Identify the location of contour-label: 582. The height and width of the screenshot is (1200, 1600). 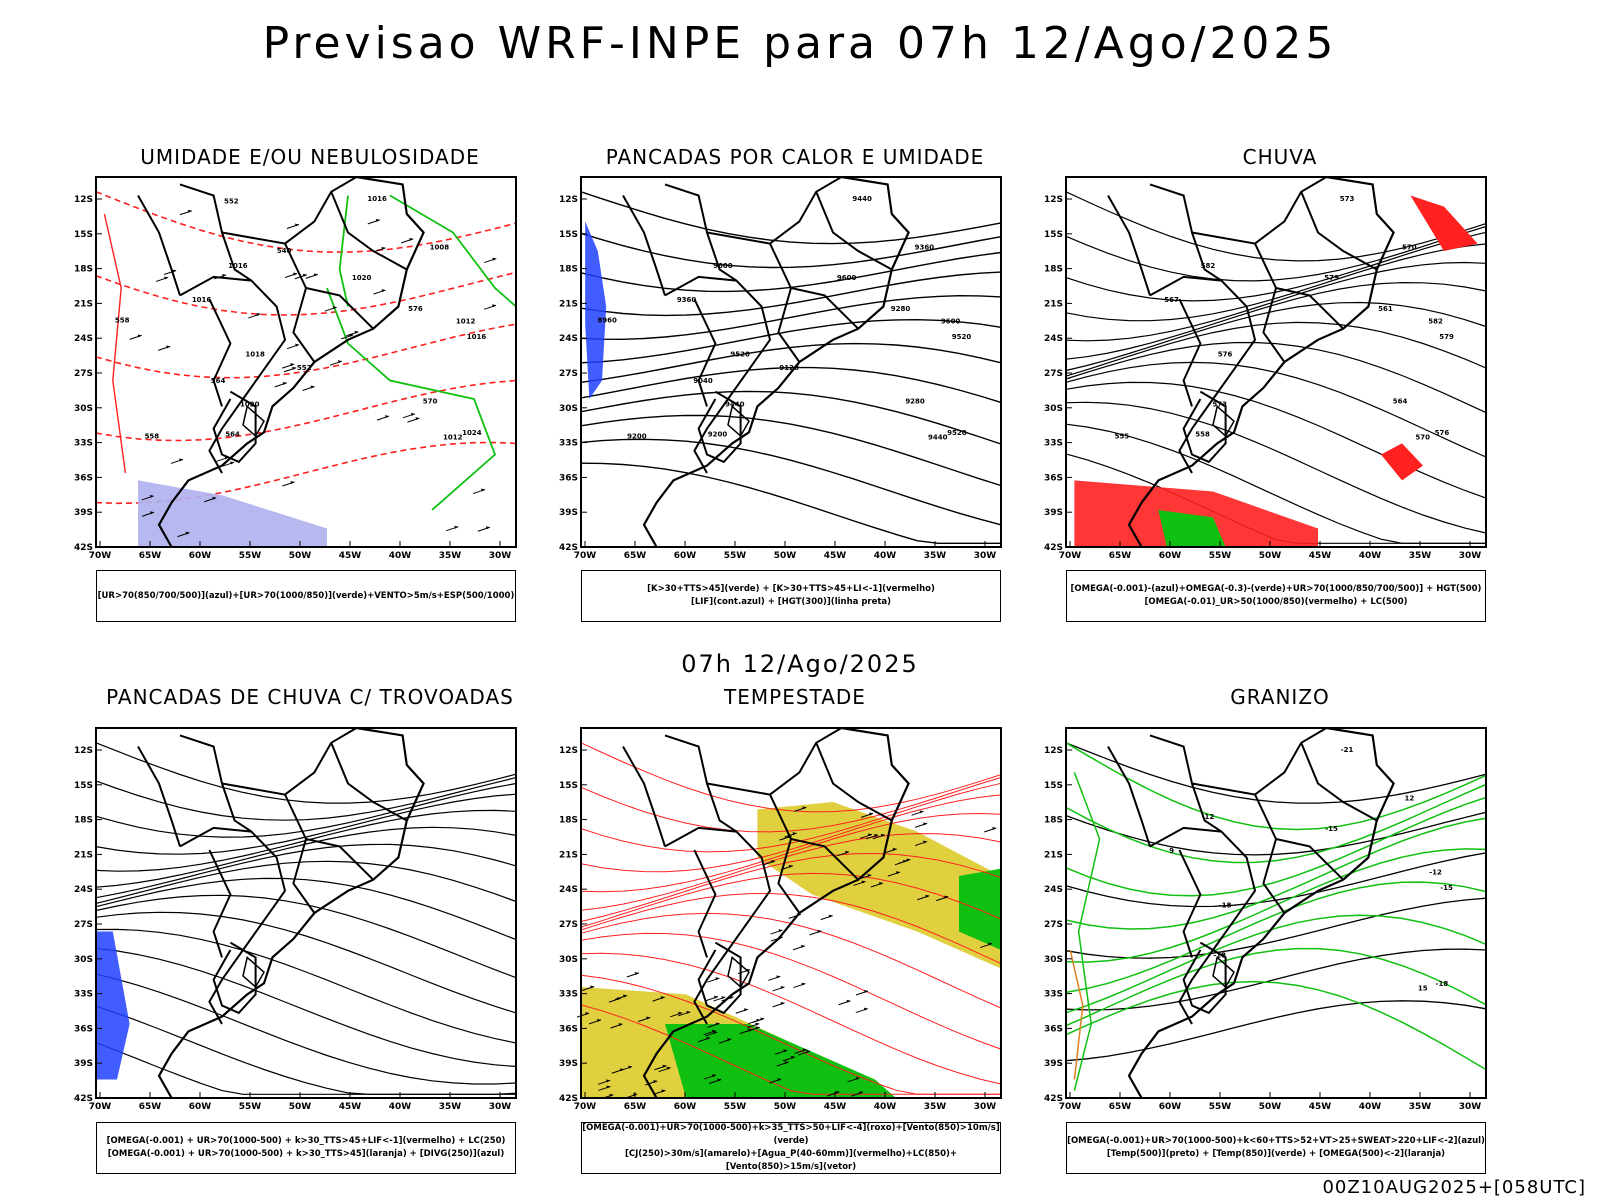
(1208, 266).